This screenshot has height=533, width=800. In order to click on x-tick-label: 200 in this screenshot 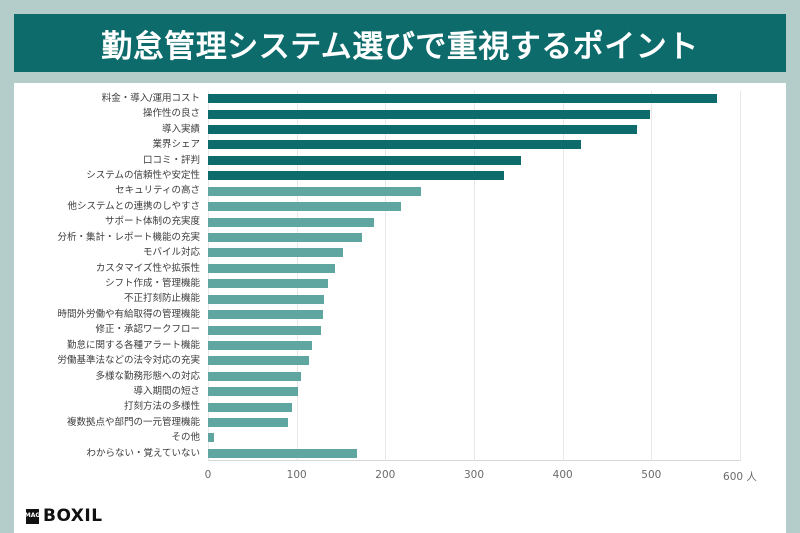, I will do `click(385, 475)`.